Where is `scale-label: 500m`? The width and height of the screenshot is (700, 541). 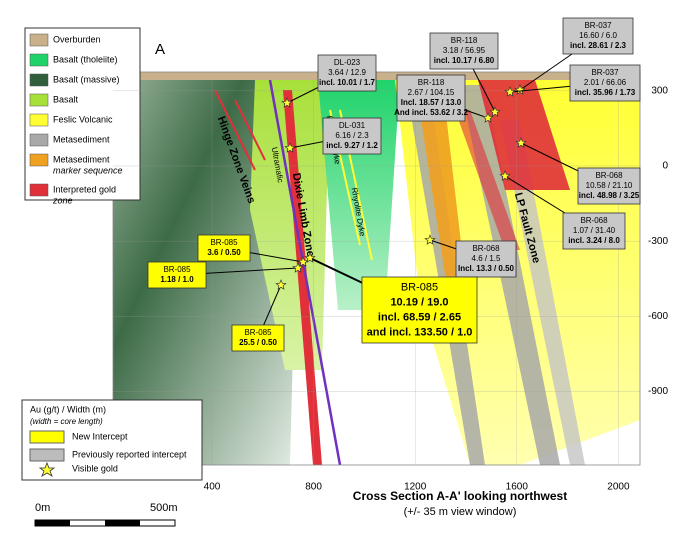 scale-label: 500m is located at coordinates (164, 508).